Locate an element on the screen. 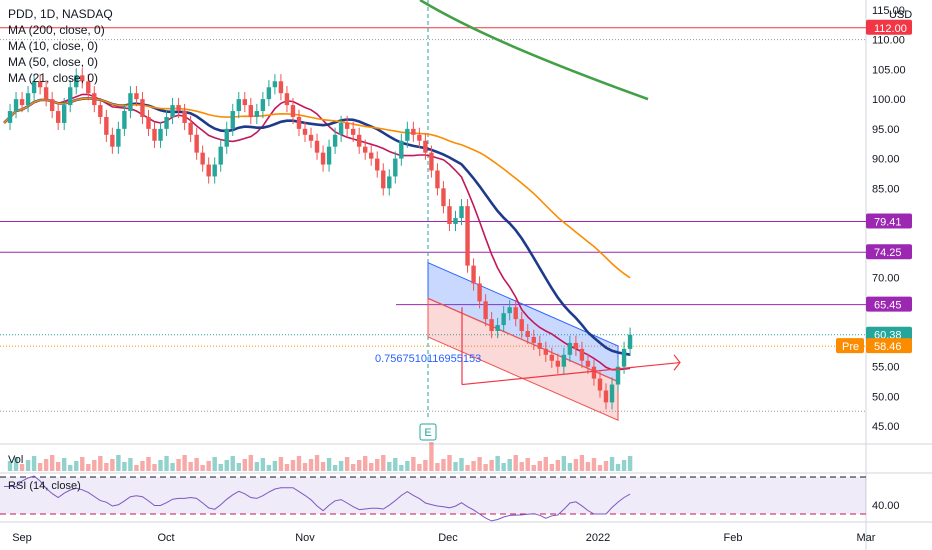  time-tick-label: Oct is located at coordinates (165, 538).